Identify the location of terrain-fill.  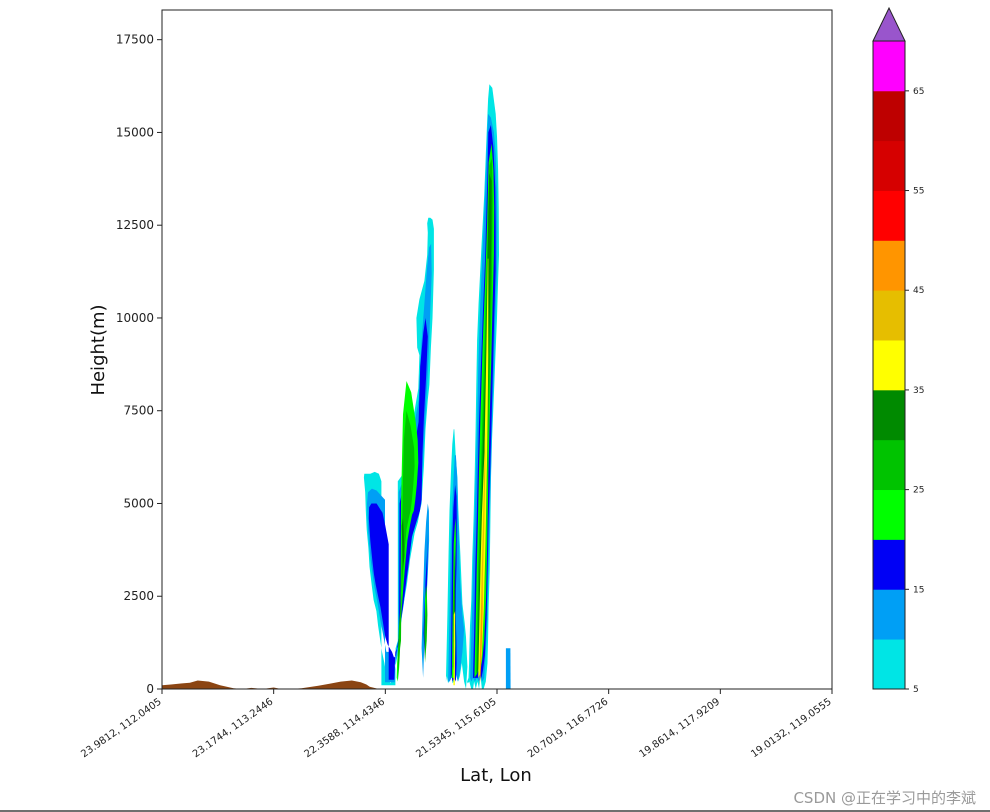
(271, 684).